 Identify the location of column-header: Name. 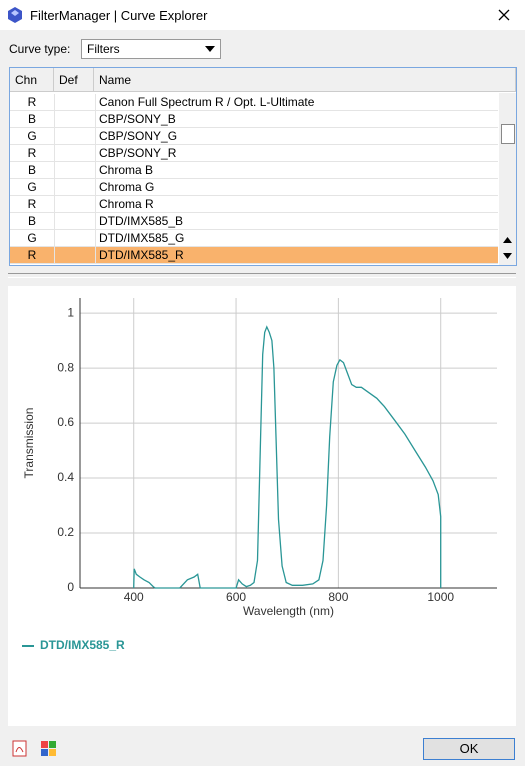
(305, 80).